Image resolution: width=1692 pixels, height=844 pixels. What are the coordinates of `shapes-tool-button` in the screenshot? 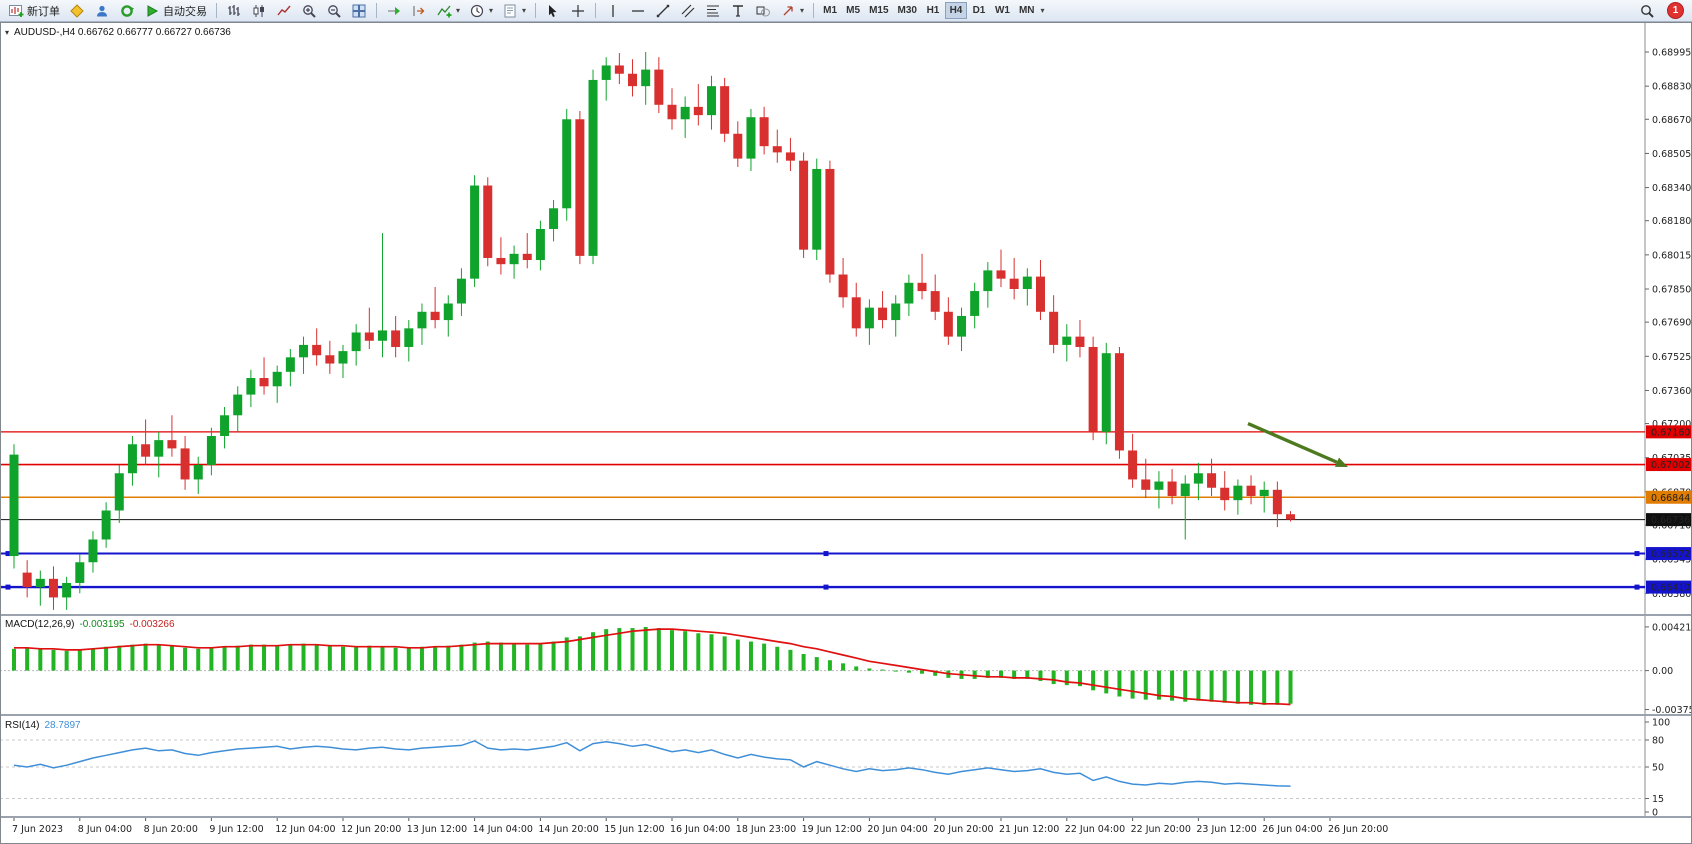 It's located at (763, 11).